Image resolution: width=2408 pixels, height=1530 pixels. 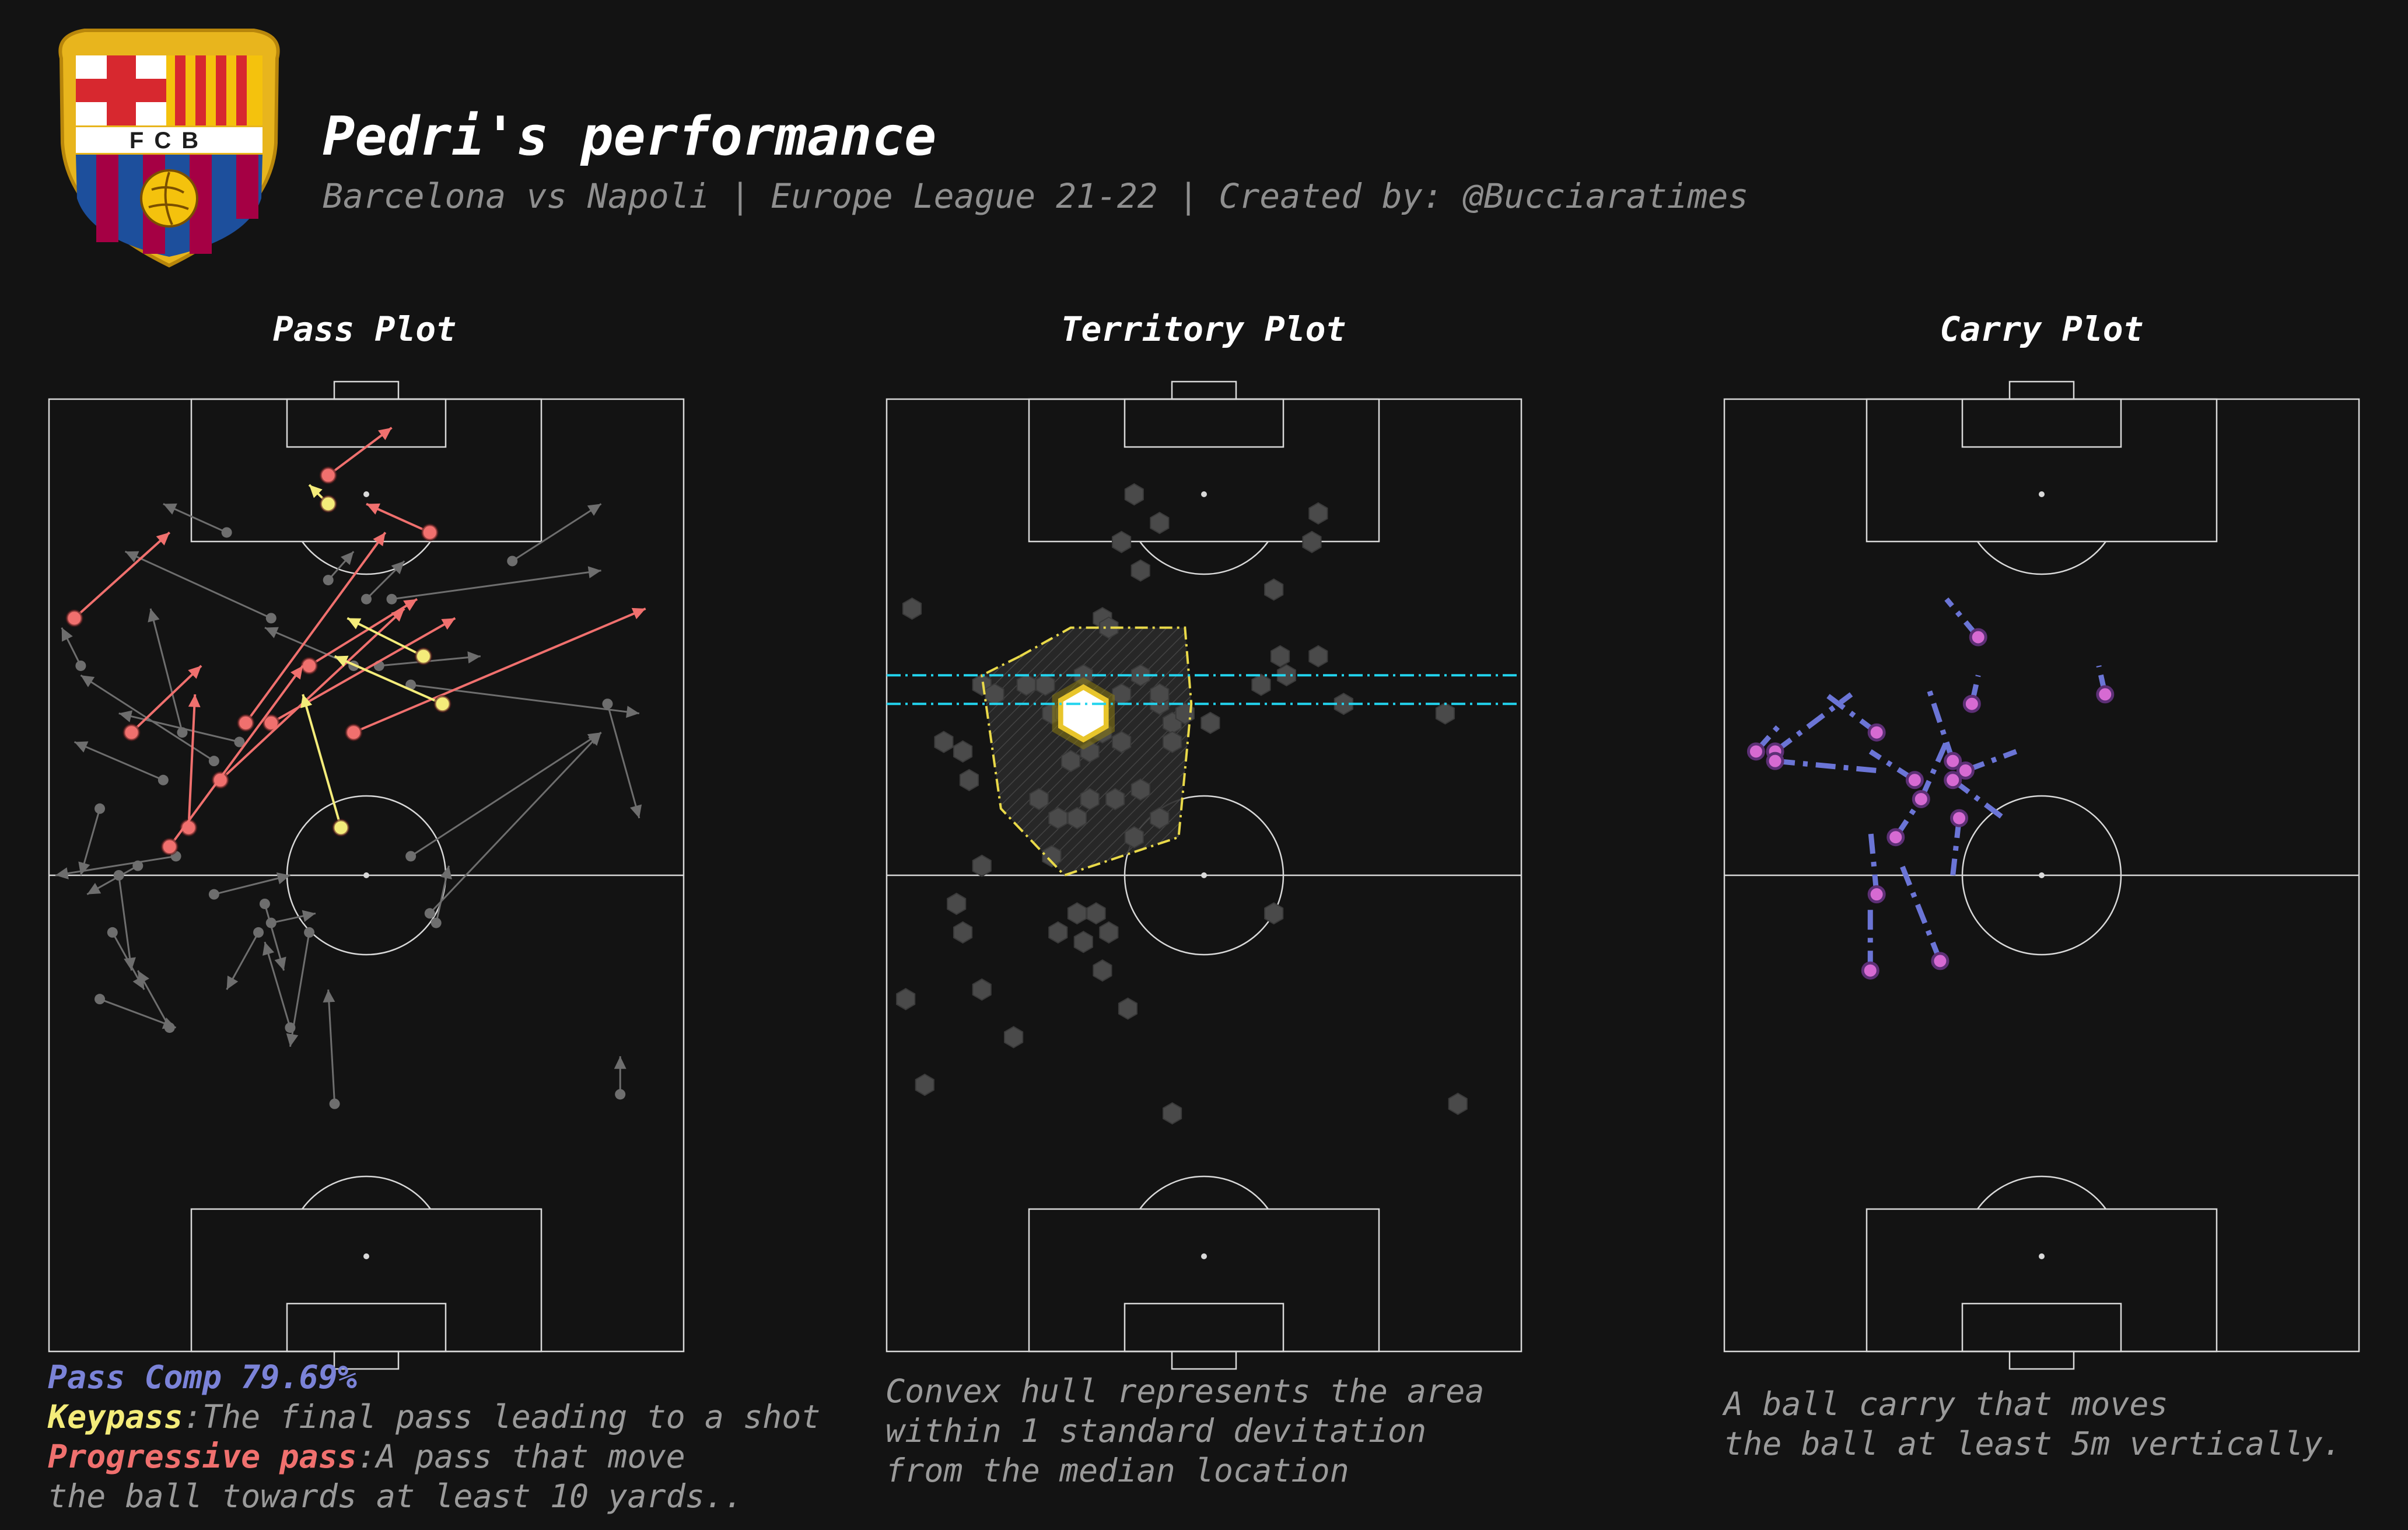 What do you see at coordinates (1204, 470) in the screenshot?
I see `top-penalty-box` at bounding box center [1204, 470].